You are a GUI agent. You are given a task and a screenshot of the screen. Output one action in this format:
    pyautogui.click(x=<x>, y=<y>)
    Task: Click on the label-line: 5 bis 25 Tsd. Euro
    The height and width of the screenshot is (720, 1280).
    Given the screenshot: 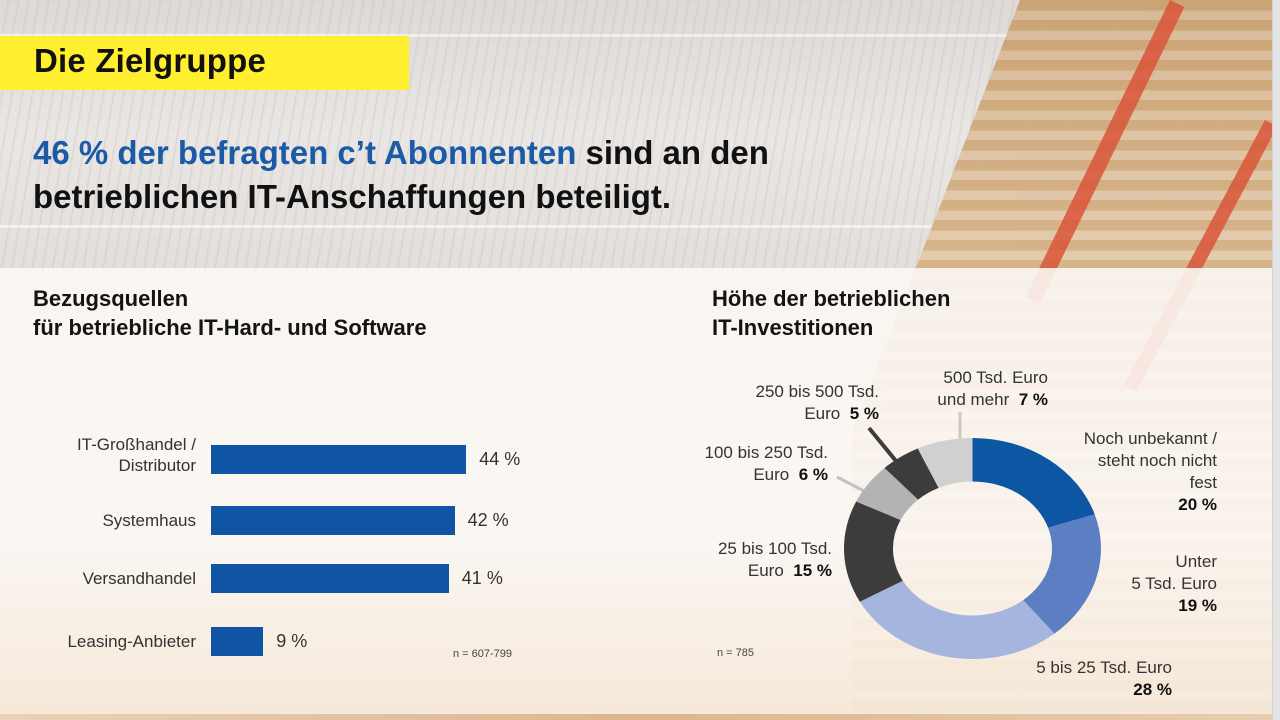 What is the action you would take?
    pyautogui.click(x=1104, y=667)
    